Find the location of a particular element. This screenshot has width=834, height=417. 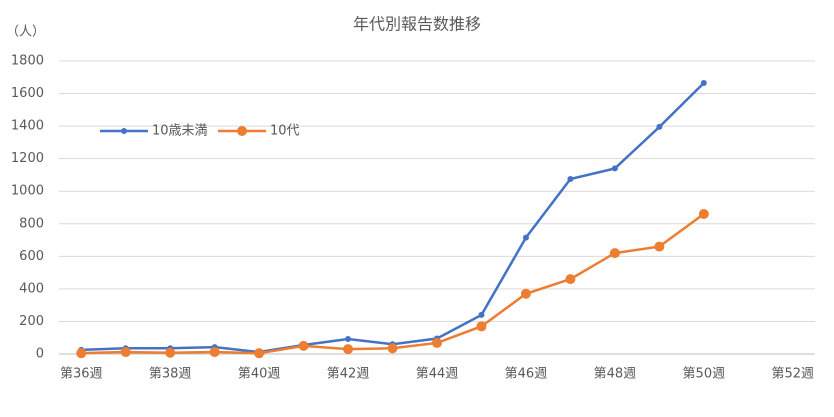

y-tick-label: 1400 is located at coordinates (27, 126).